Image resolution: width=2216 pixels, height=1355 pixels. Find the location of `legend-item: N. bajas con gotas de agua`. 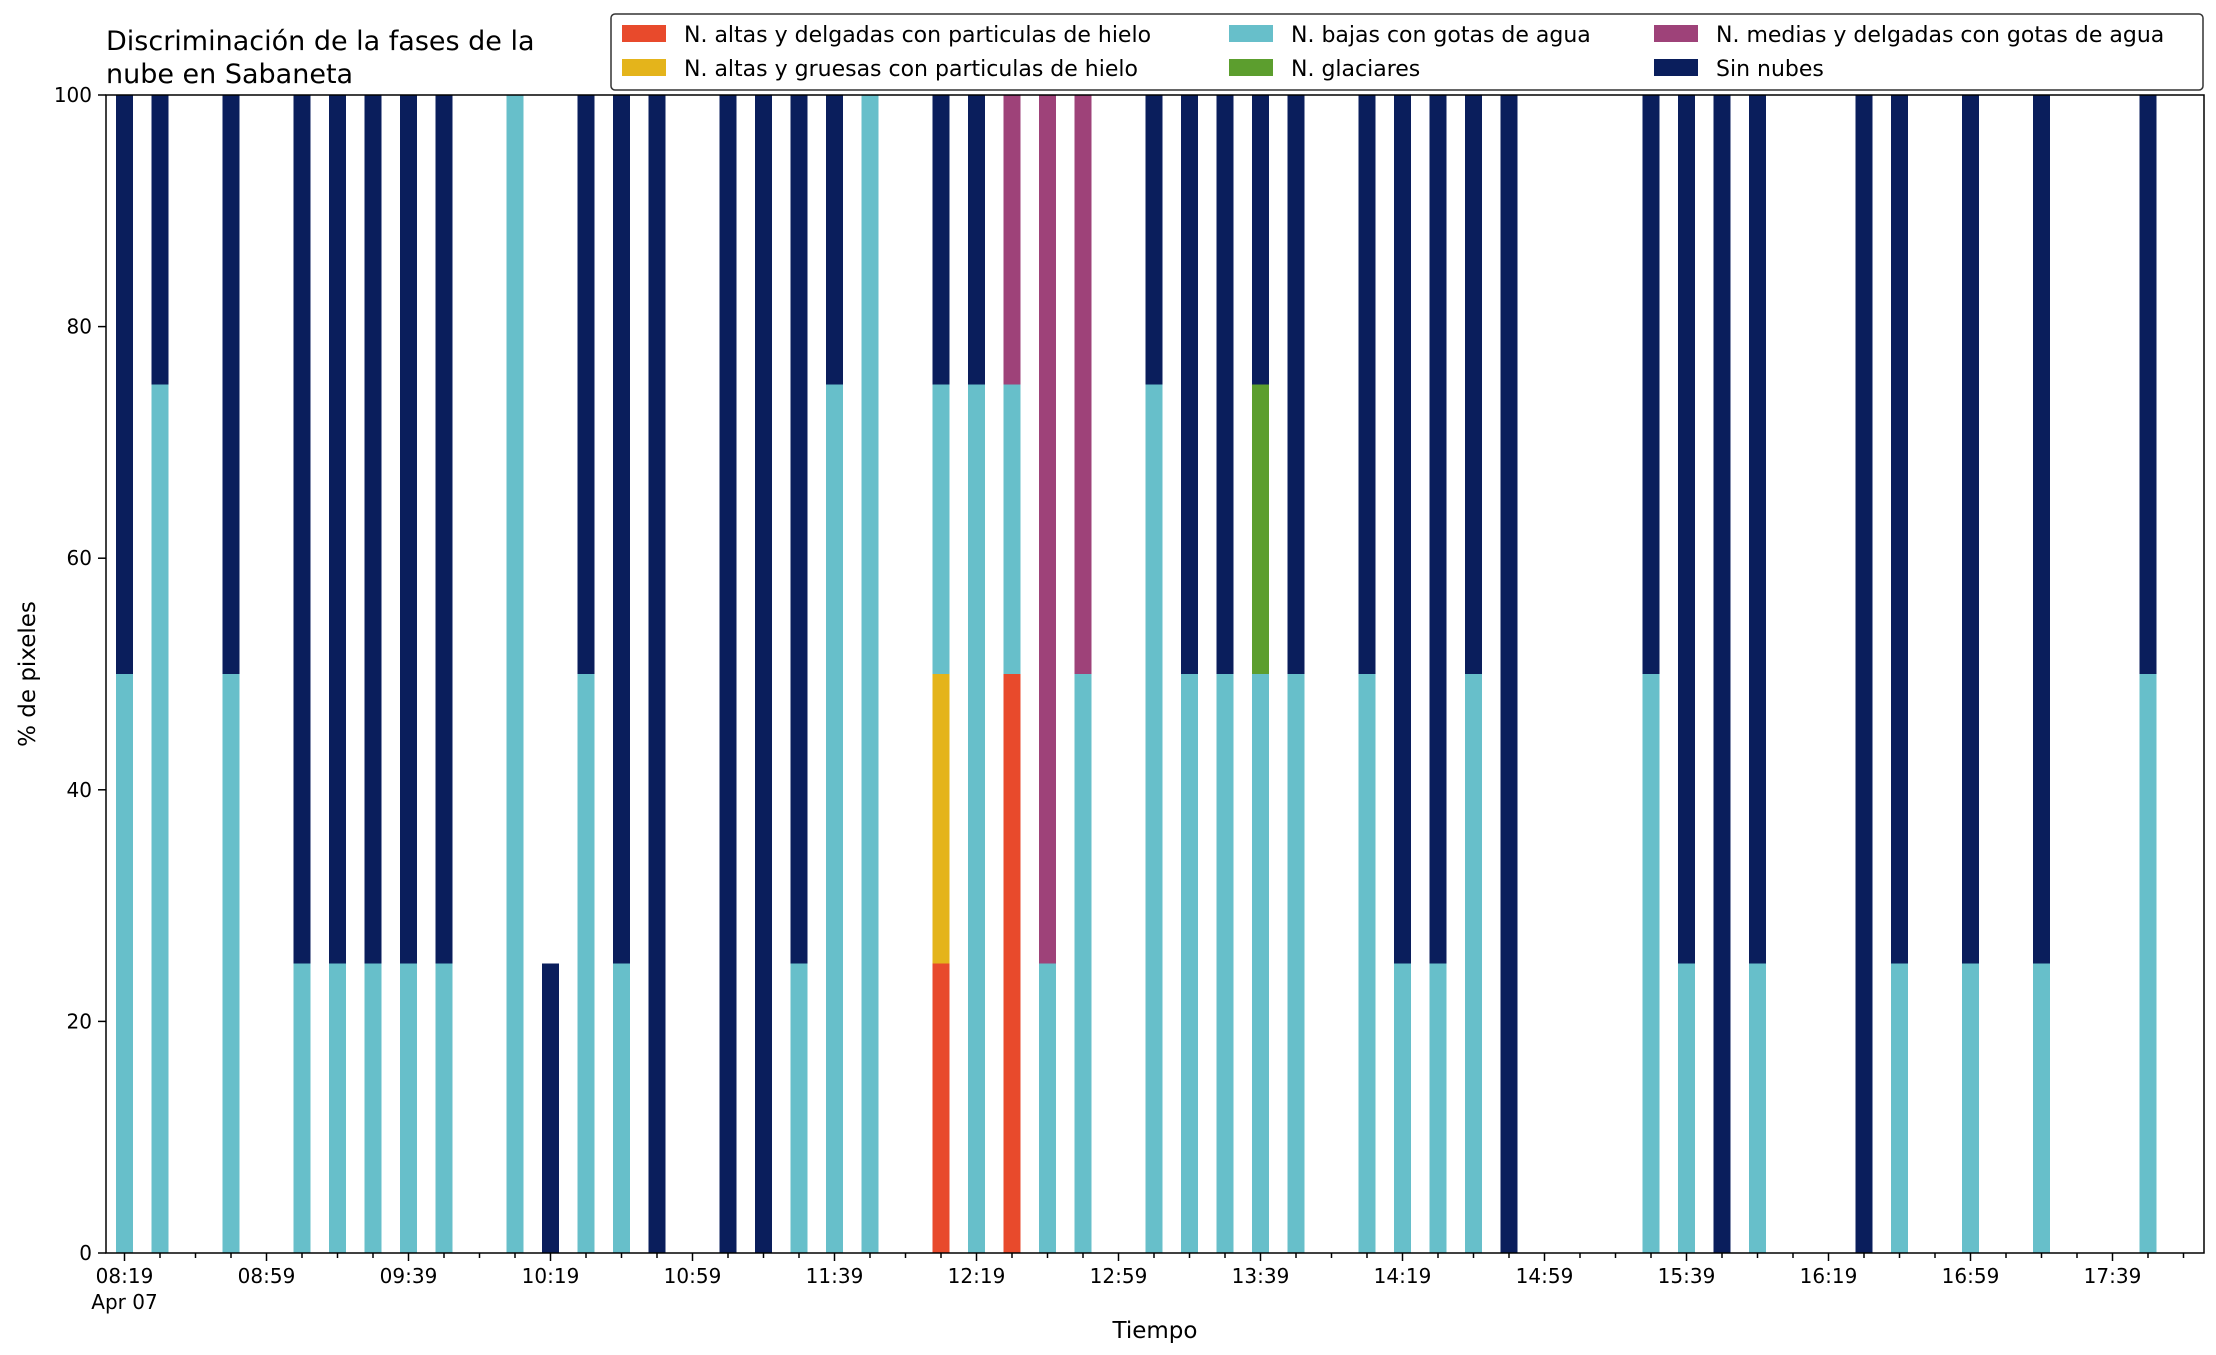

legend-item: N. bajas con gotas de agua is located at coordinates (1410, 35).